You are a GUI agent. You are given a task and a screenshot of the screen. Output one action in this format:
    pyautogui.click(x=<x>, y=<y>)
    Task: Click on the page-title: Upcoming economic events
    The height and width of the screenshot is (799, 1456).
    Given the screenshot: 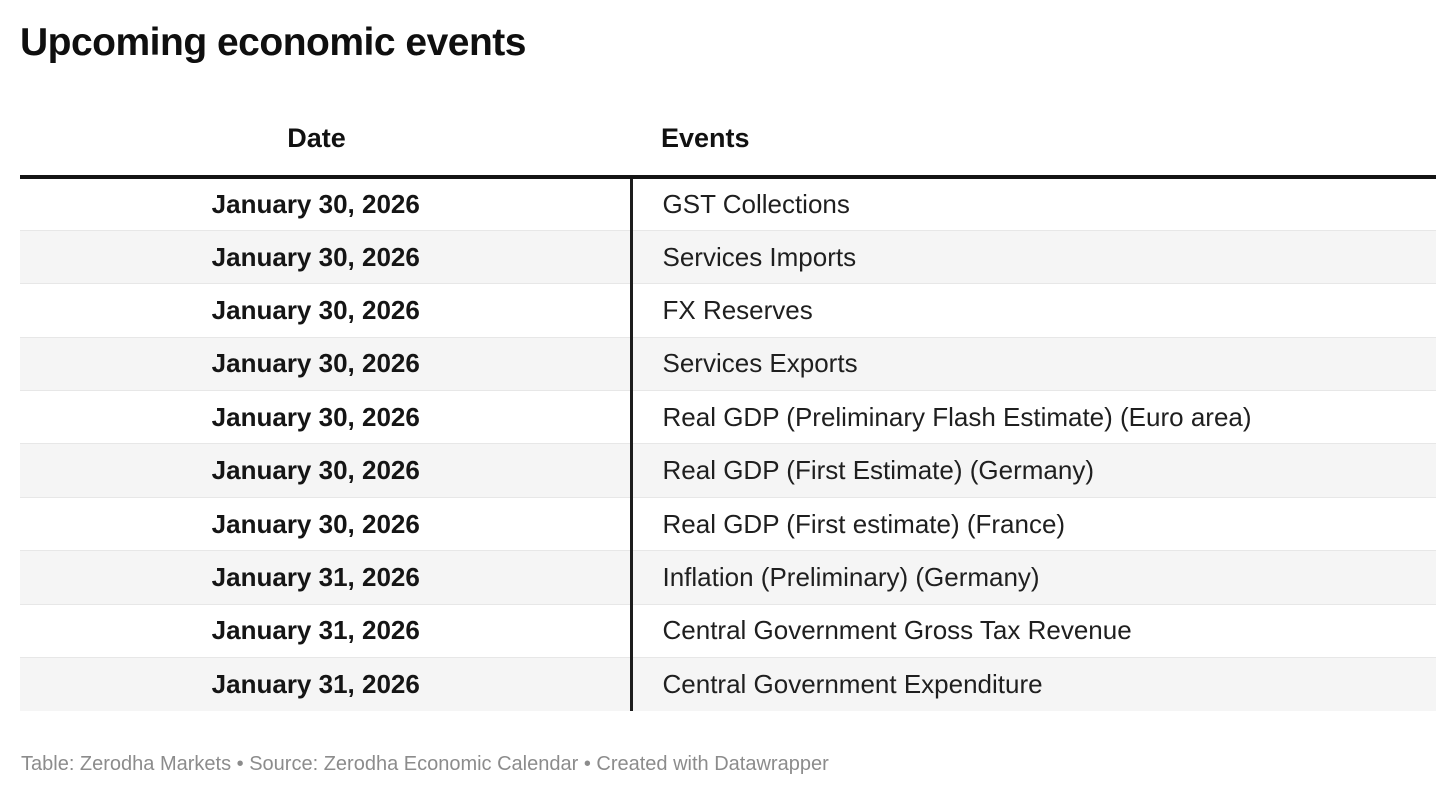 What is the action you would take?
    pyautogui.click(x=273, y=42)
    